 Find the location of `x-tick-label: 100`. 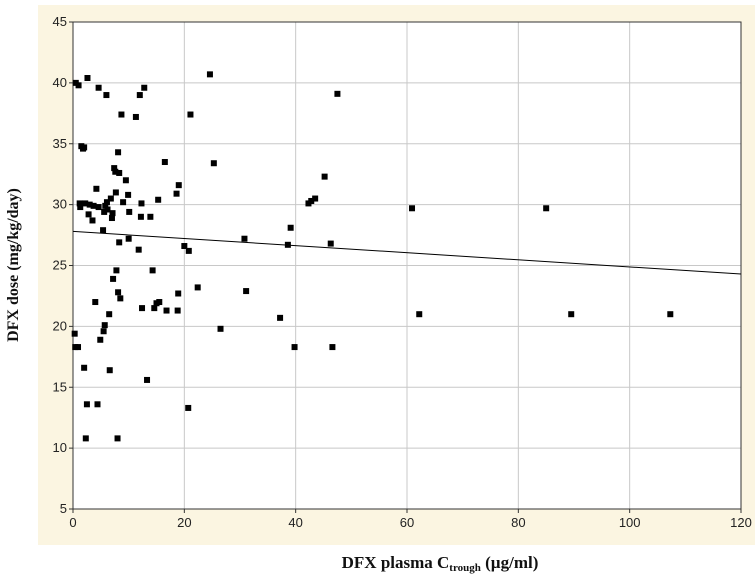

x-tick-label: 100 is located at coordinates (630, 522).